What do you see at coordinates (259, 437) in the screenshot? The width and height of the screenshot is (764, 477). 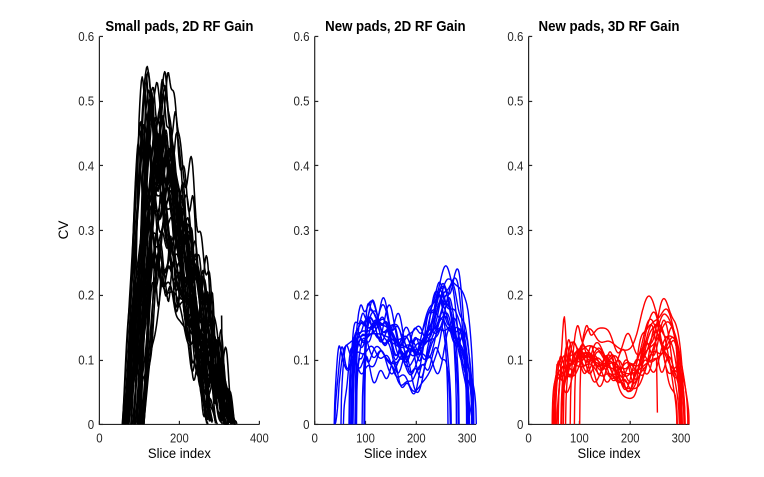 I see `svg-text: 400` at bounding box center [259, 437].